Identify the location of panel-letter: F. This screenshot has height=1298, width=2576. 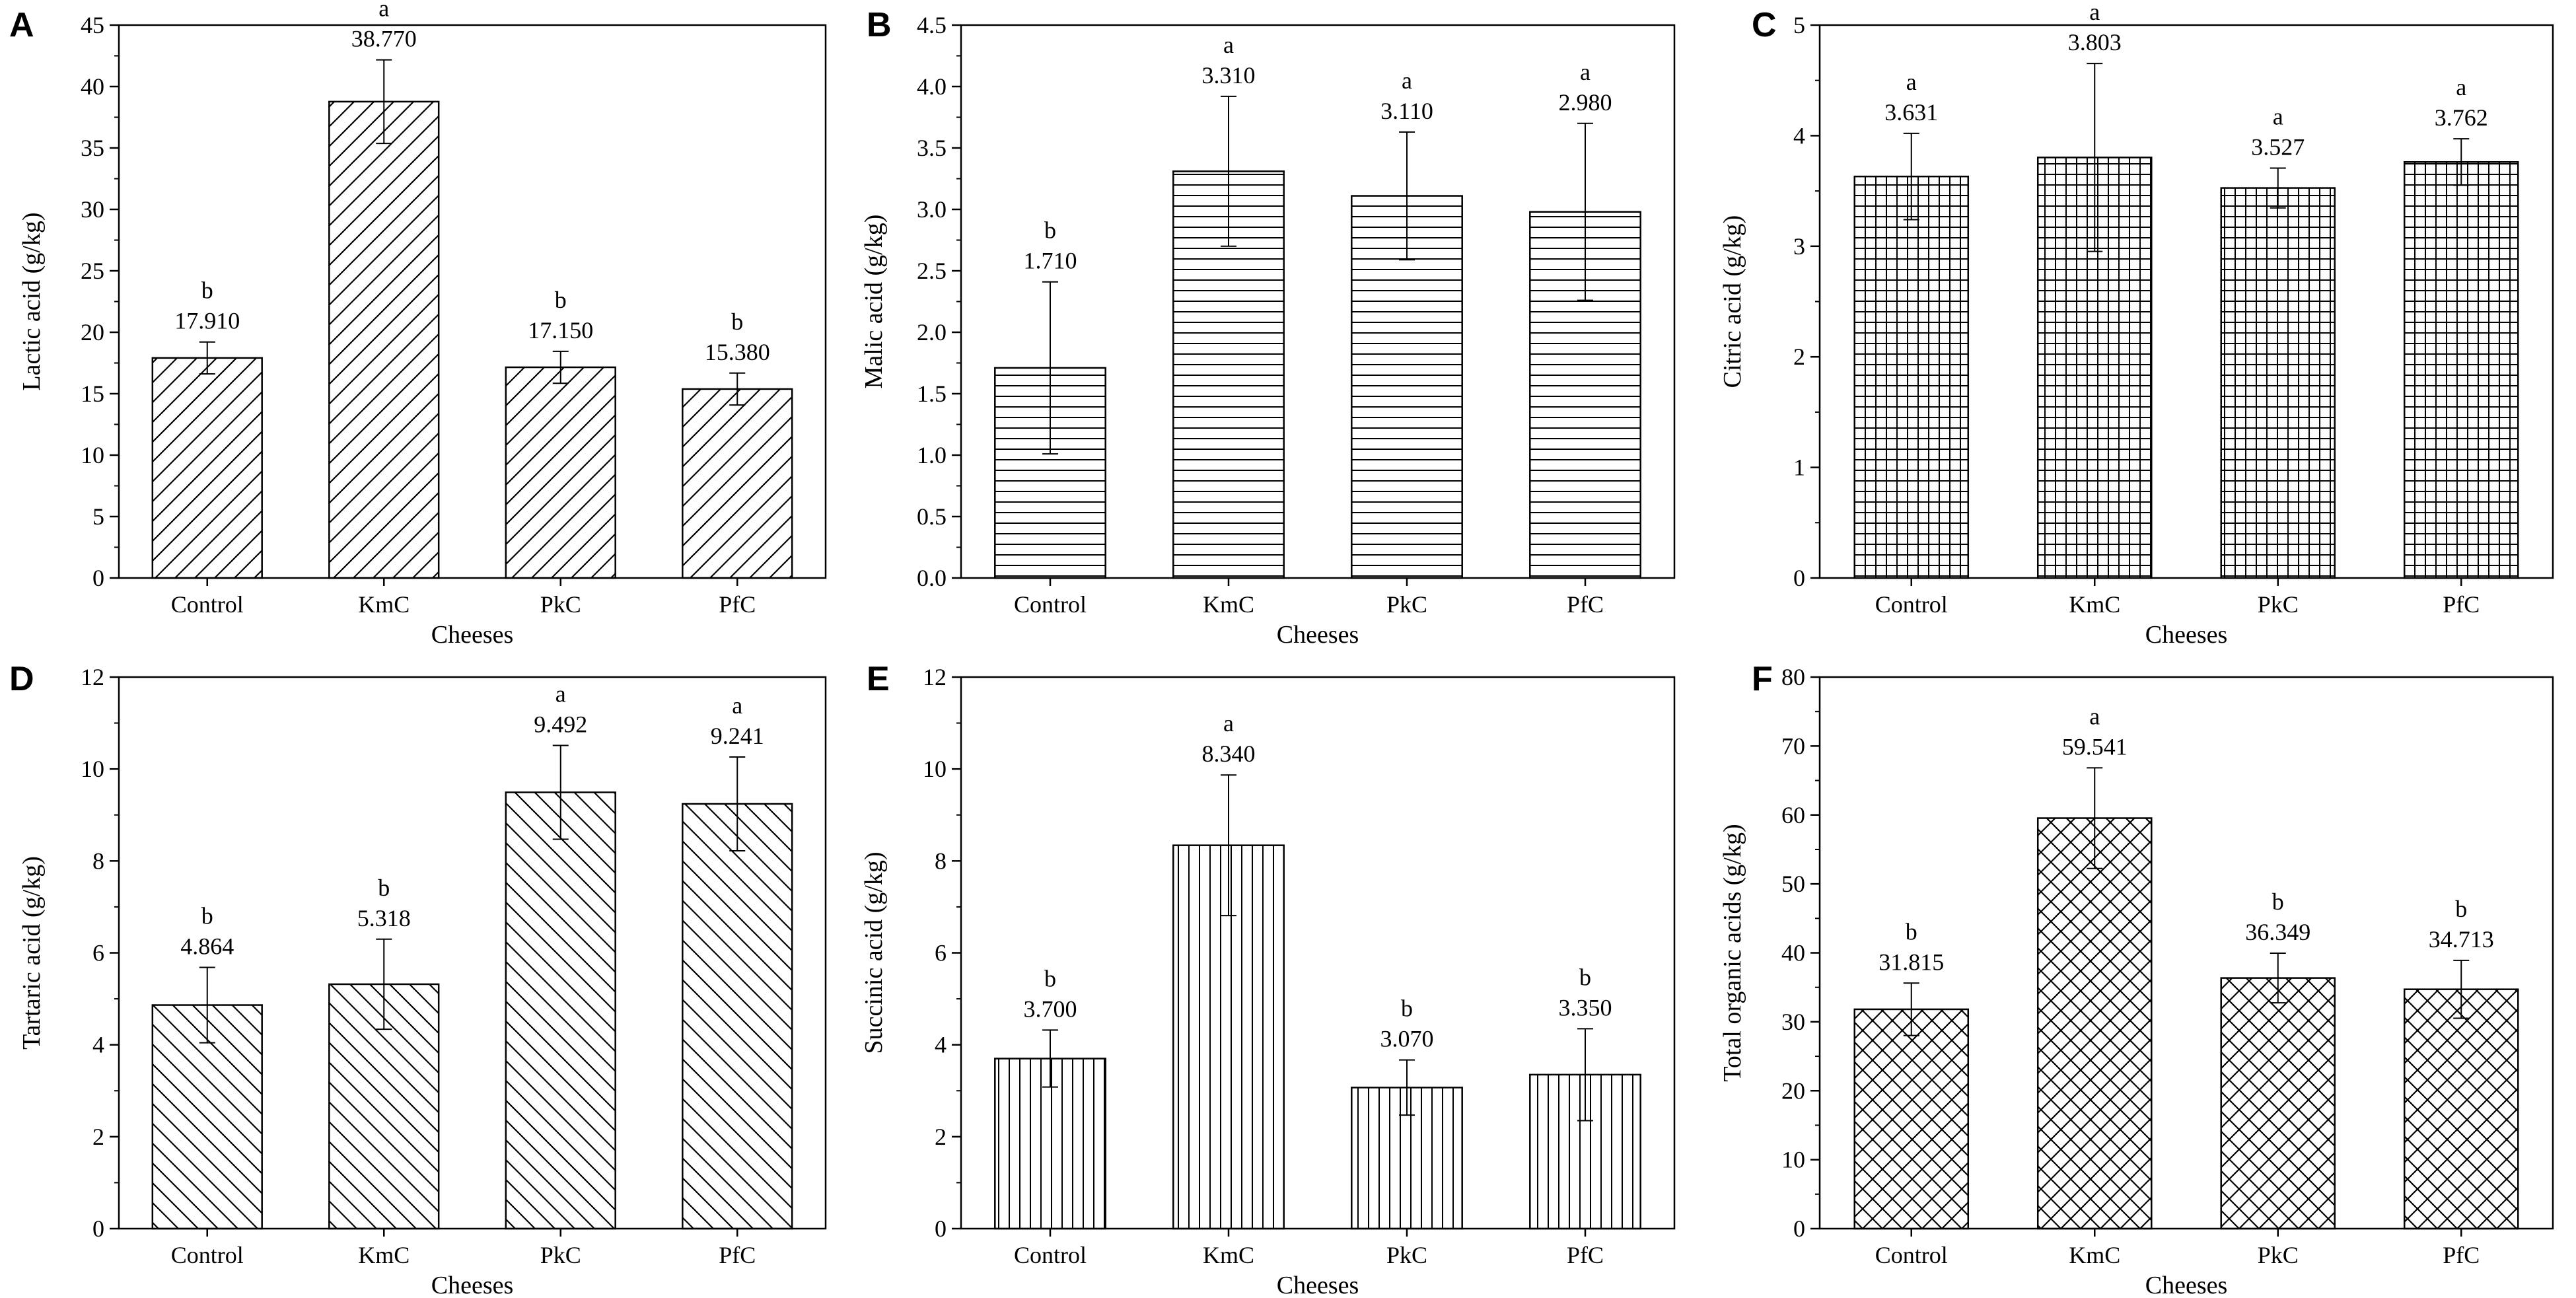
(1763, 679).